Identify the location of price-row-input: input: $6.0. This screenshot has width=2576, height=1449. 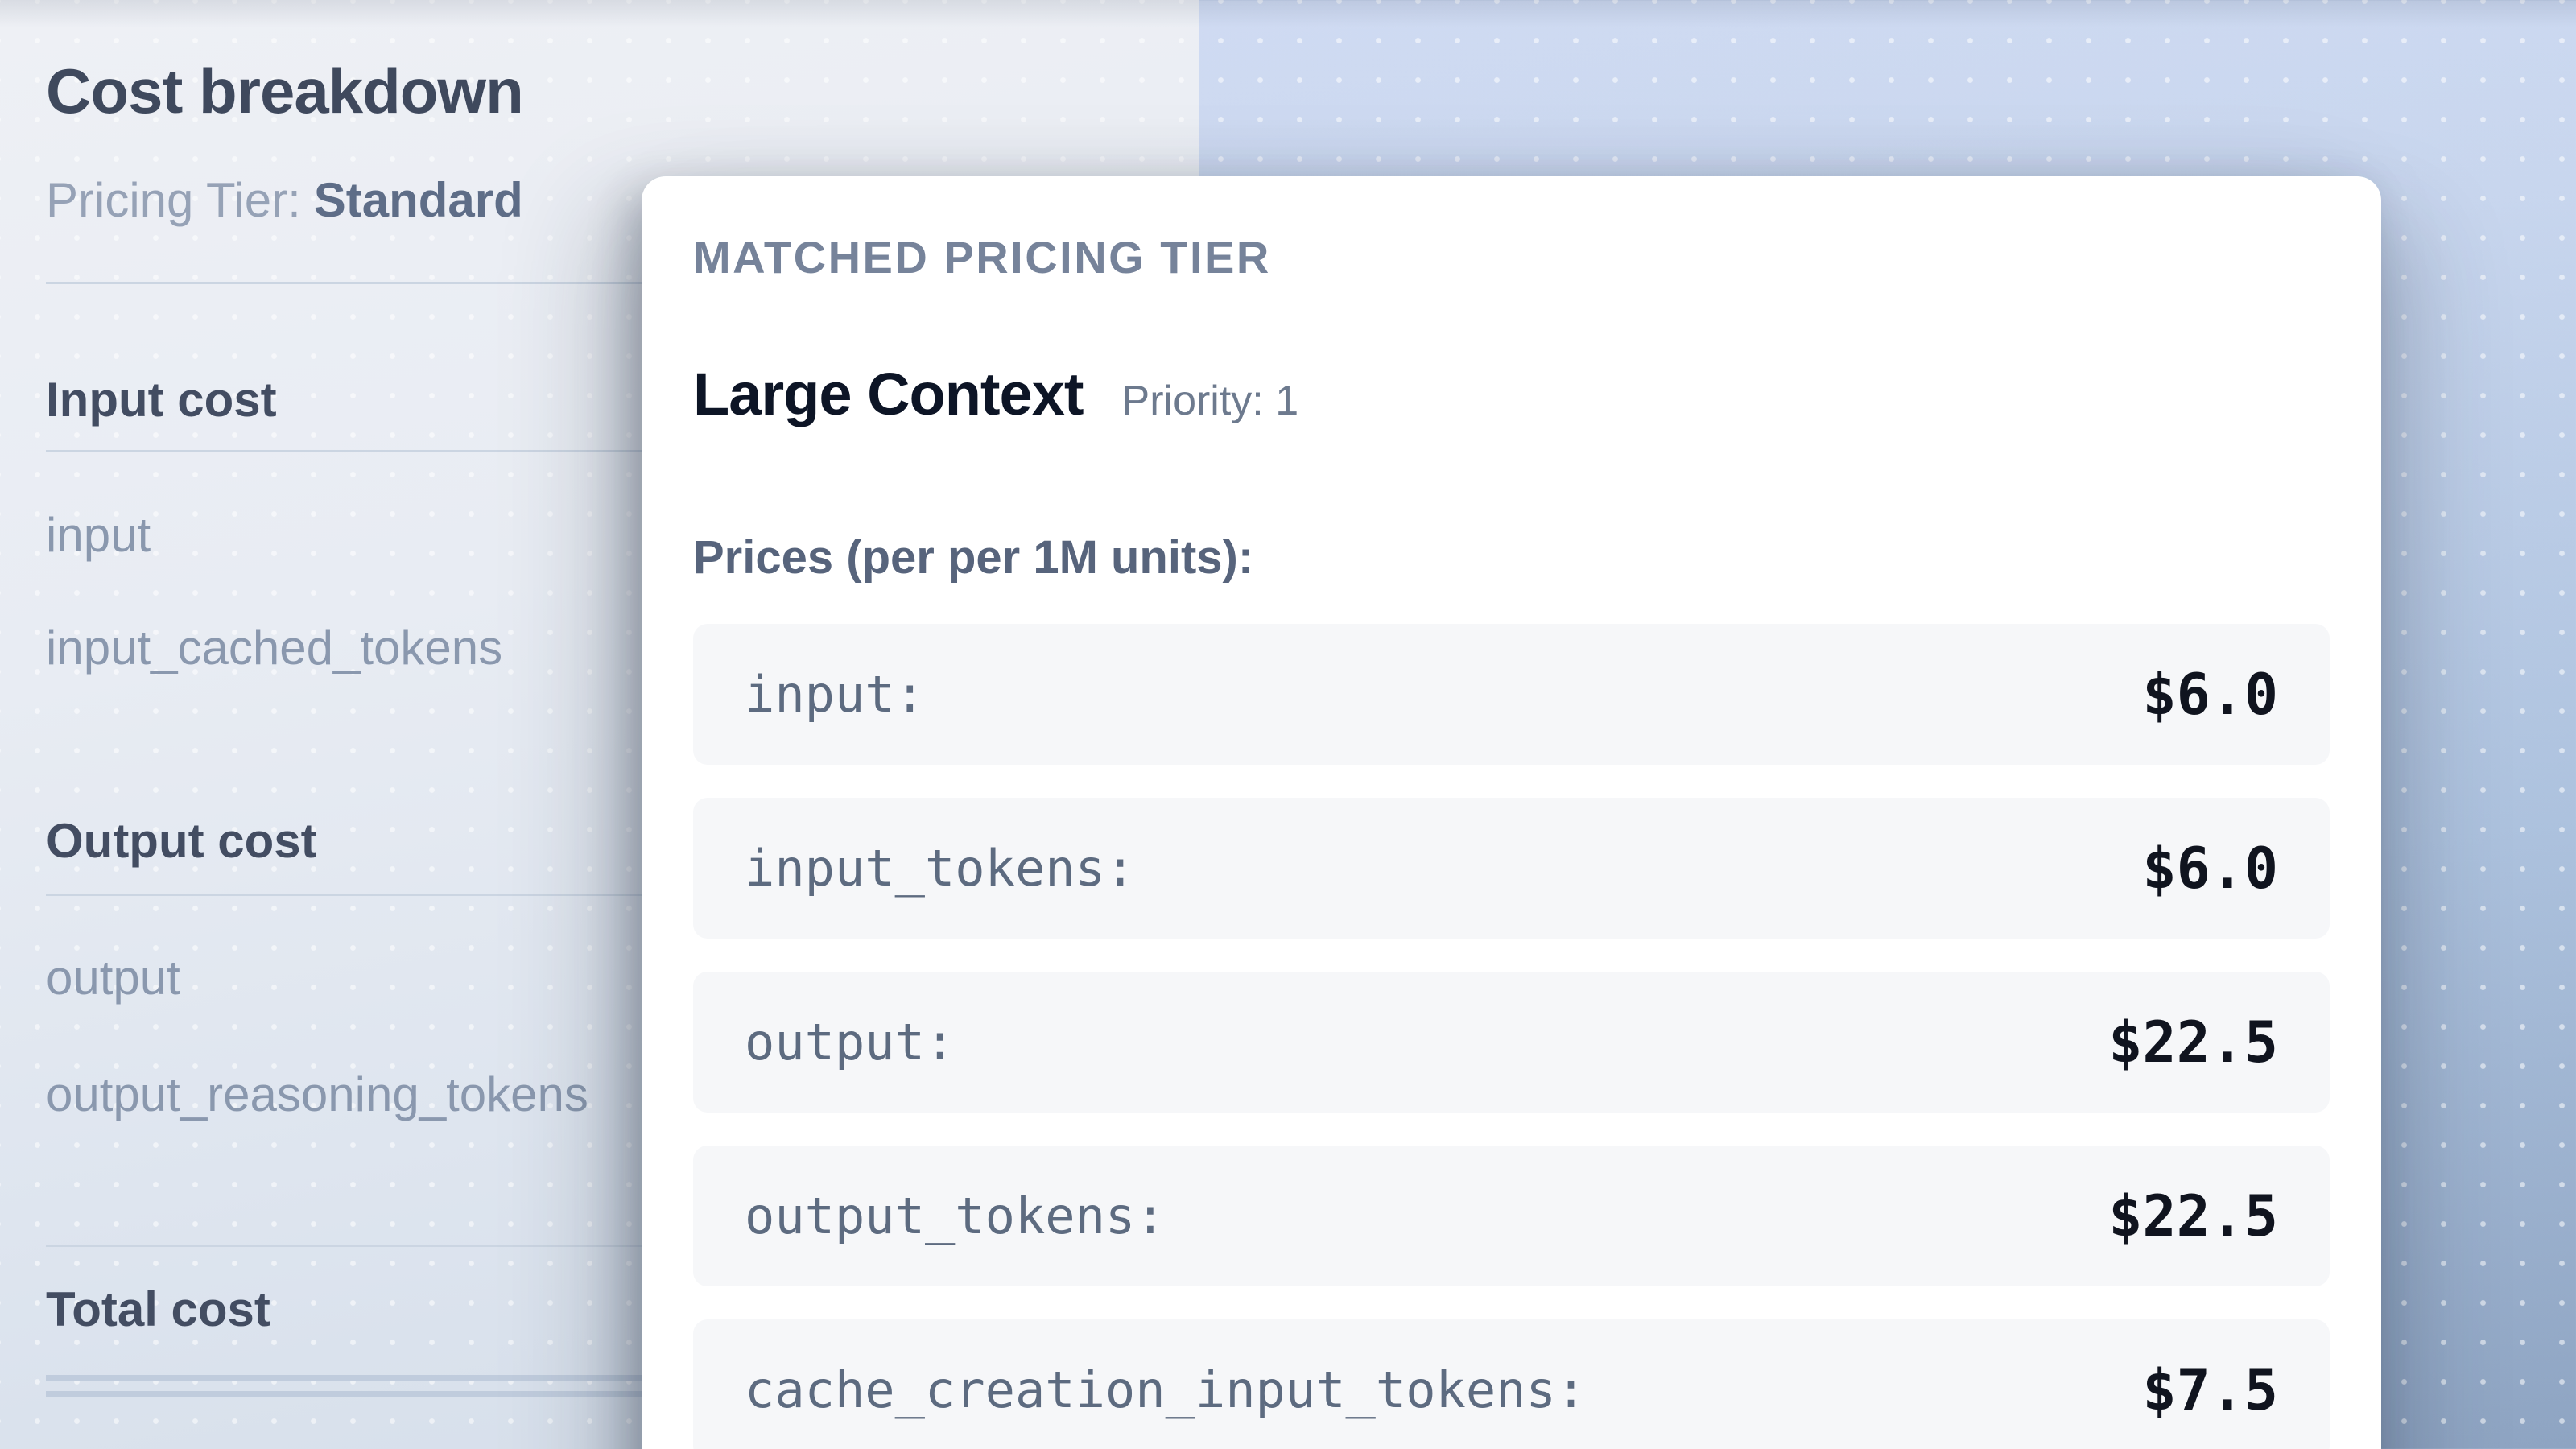
(1511, 694).